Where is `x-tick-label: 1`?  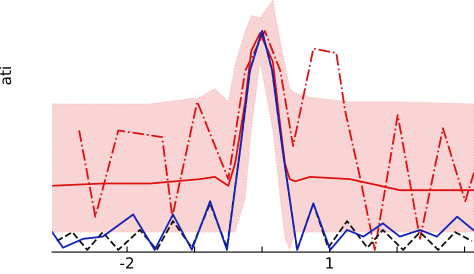 x-tick-label: 1 is located at coordinates (330, 263).